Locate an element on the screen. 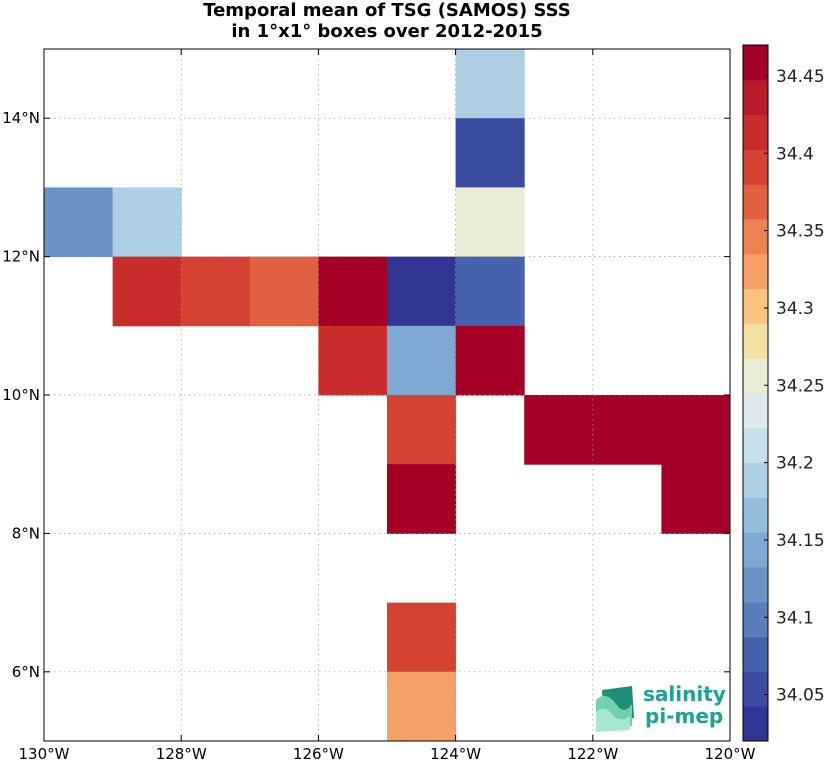  y-tick-label: 14°N is located at coordinates (21, 118).